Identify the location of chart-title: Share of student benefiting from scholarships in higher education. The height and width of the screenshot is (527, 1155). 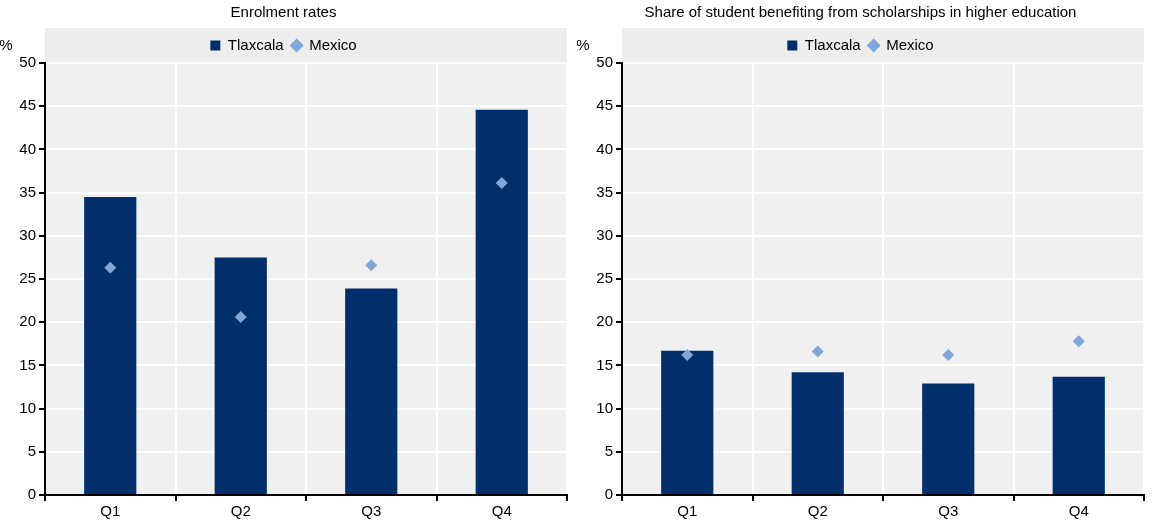
(860, 12).